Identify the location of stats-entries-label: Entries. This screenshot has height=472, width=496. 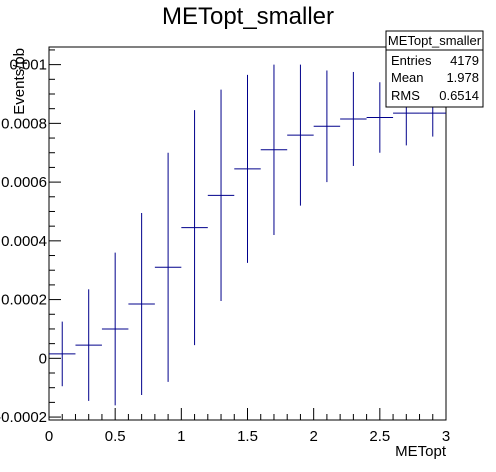
(411, 60).